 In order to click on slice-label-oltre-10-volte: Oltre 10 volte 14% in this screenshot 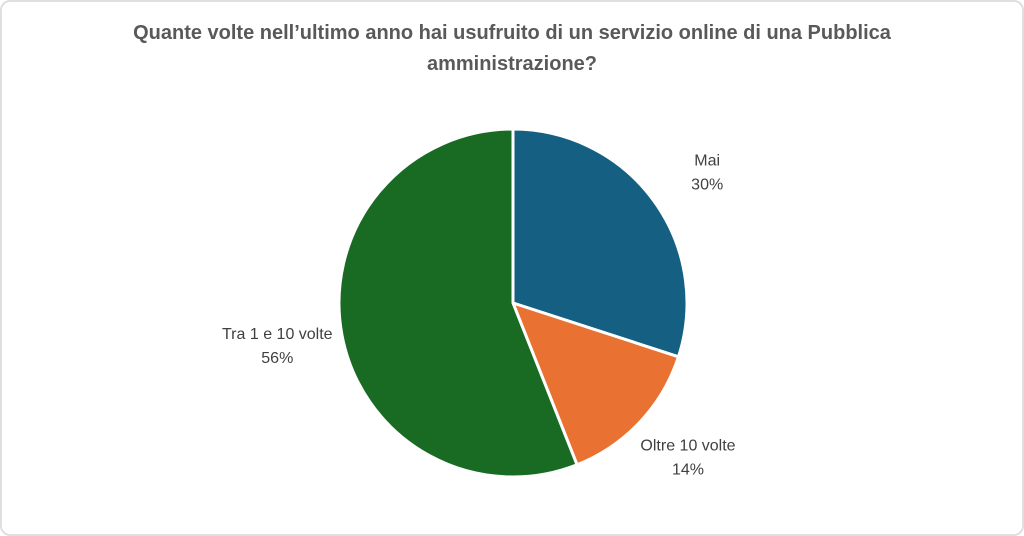, I will do `click(687, 457)`.